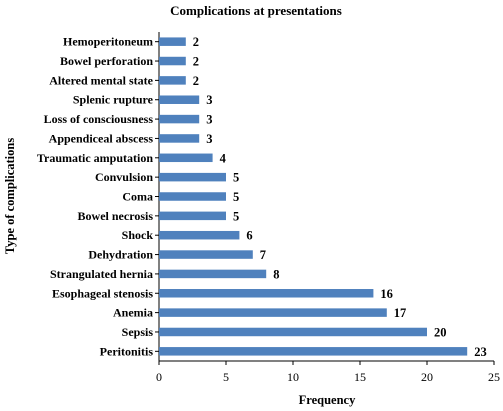  I want to click on x-axis-label: Frequency, so click(327, 400).